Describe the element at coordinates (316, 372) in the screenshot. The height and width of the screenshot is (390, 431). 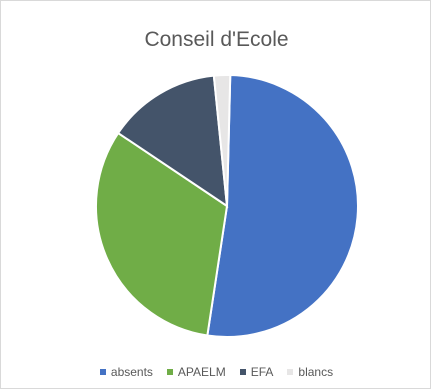
I see `legend-label-blancs: blancs` at that location.